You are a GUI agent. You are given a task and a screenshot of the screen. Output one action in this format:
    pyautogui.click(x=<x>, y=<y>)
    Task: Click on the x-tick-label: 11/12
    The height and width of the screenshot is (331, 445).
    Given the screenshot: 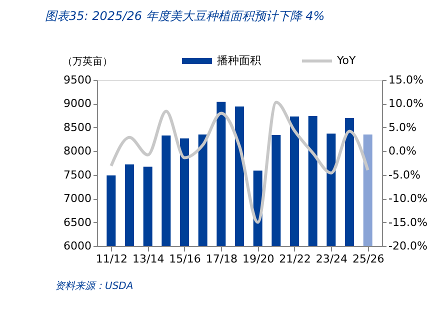 What is the action you would take?
    pyautogui.click(x=112, y=259)
    